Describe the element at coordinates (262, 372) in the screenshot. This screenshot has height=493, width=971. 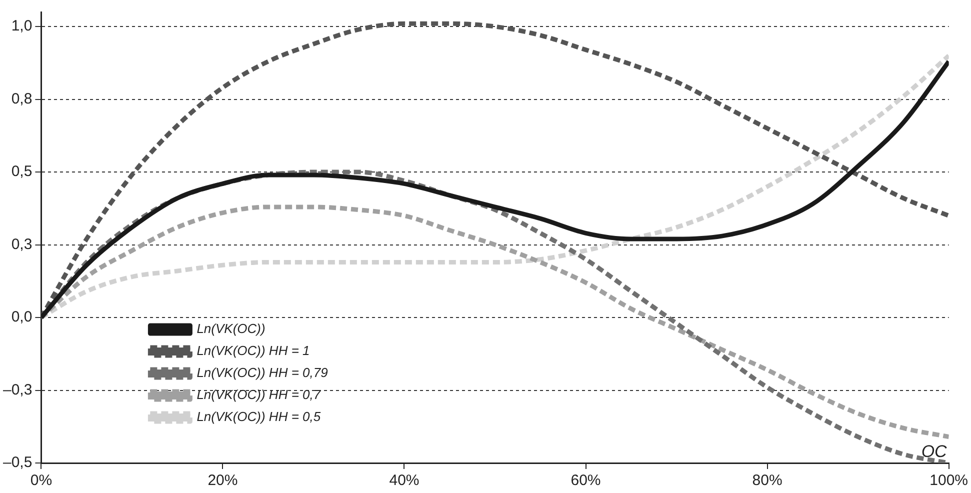
I see `legend-label: Ln(VK(OC)) HH = 0,79` at that location.